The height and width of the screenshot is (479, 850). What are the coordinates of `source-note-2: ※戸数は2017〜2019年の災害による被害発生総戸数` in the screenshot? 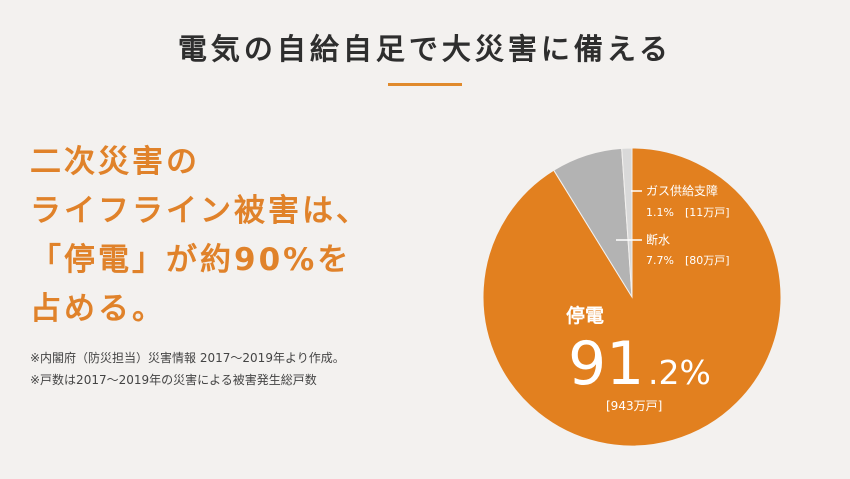 It's located at (173, 380).